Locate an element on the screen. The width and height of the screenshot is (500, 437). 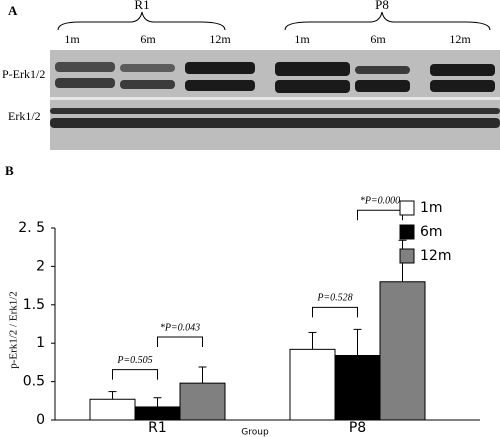
y-tick-label: 1.5 is located at coordinates (34, 305).